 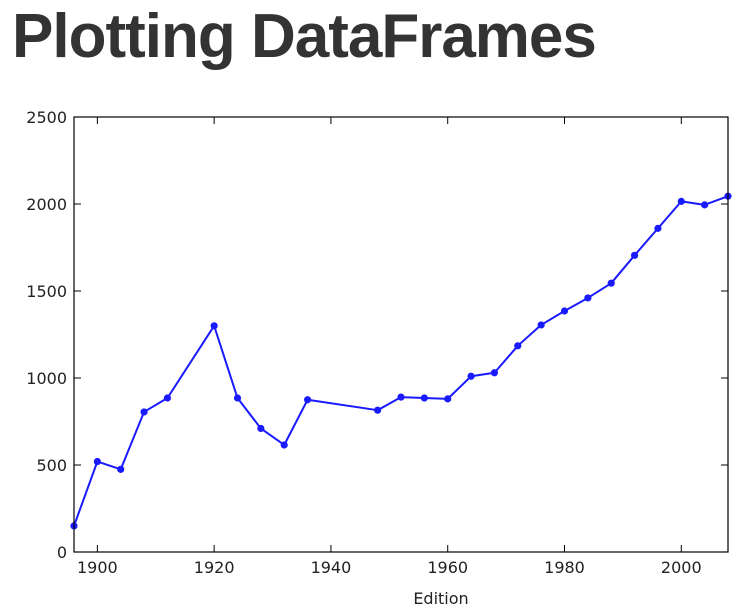 I want to click on x-tick-label: 1940, so click(x=331, y=567).